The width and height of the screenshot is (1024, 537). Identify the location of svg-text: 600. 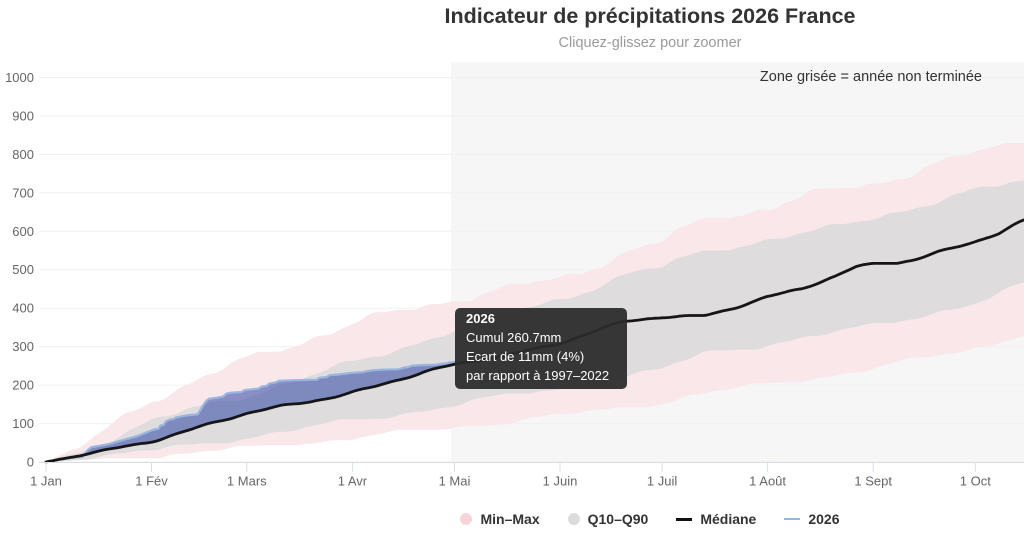
(23, 231).